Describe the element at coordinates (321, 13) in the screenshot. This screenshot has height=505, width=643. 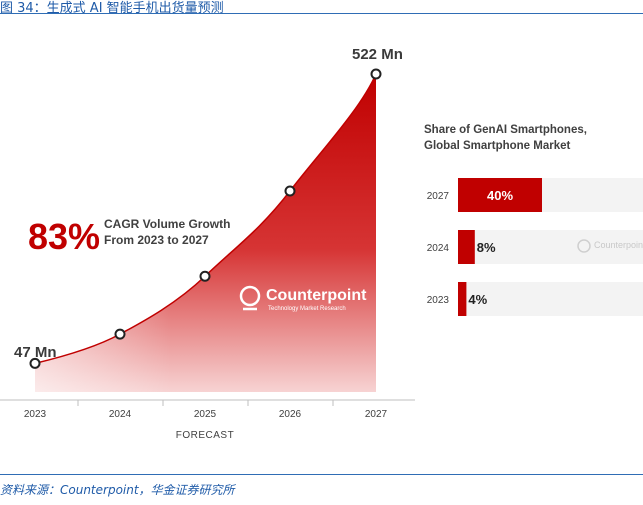
I see `top-rule` at that location.